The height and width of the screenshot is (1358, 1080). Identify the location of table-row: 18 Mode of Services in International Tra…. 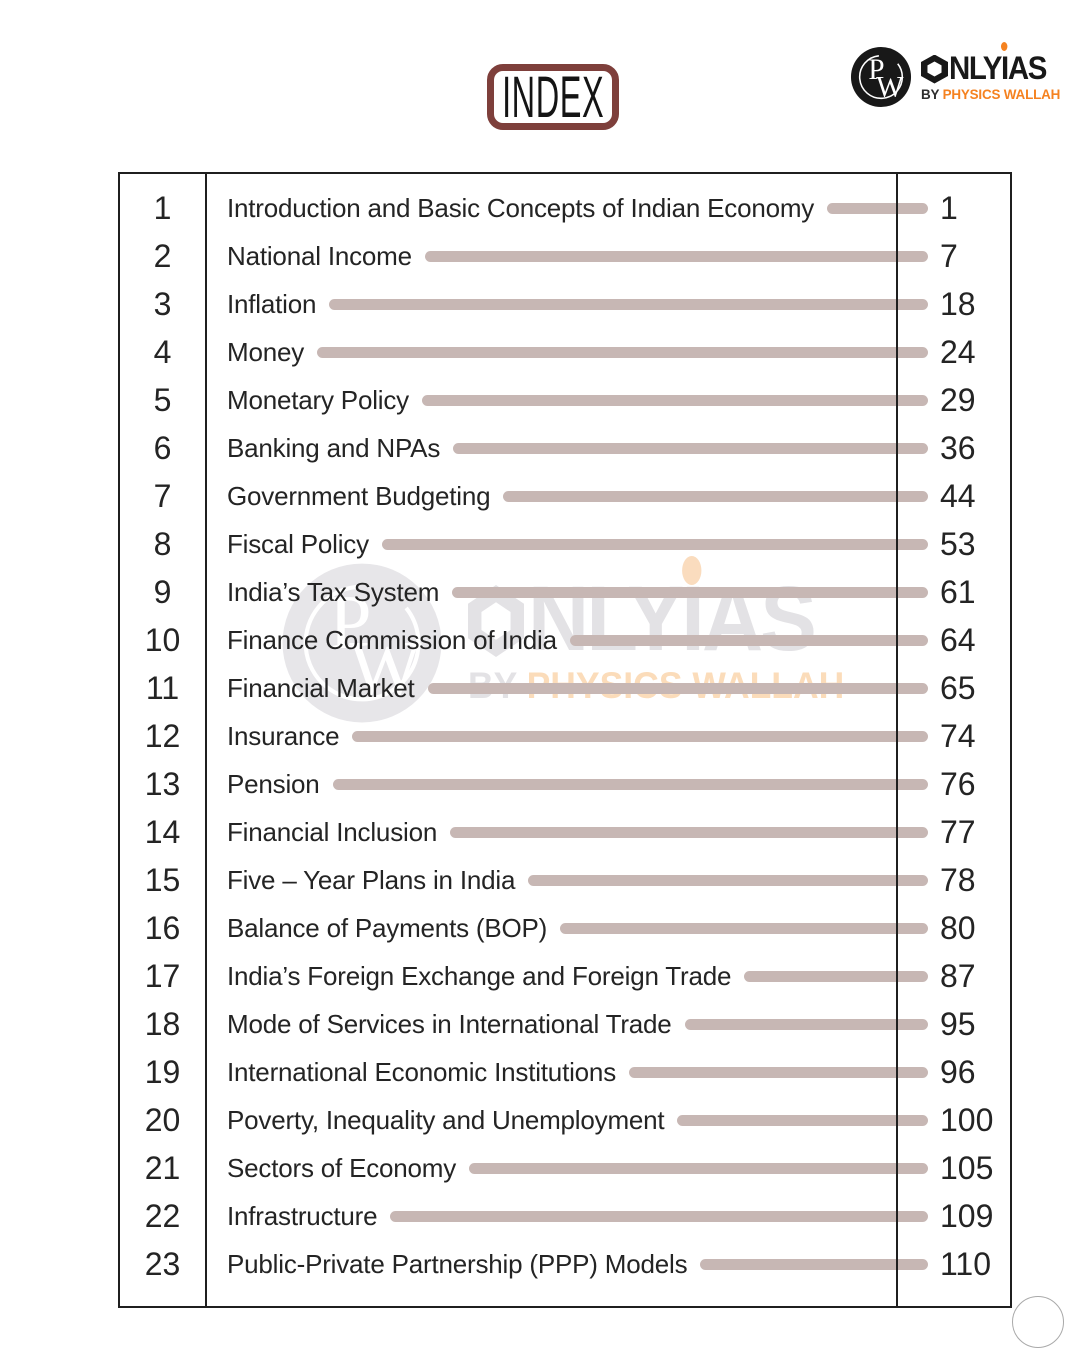
(565, 1024).